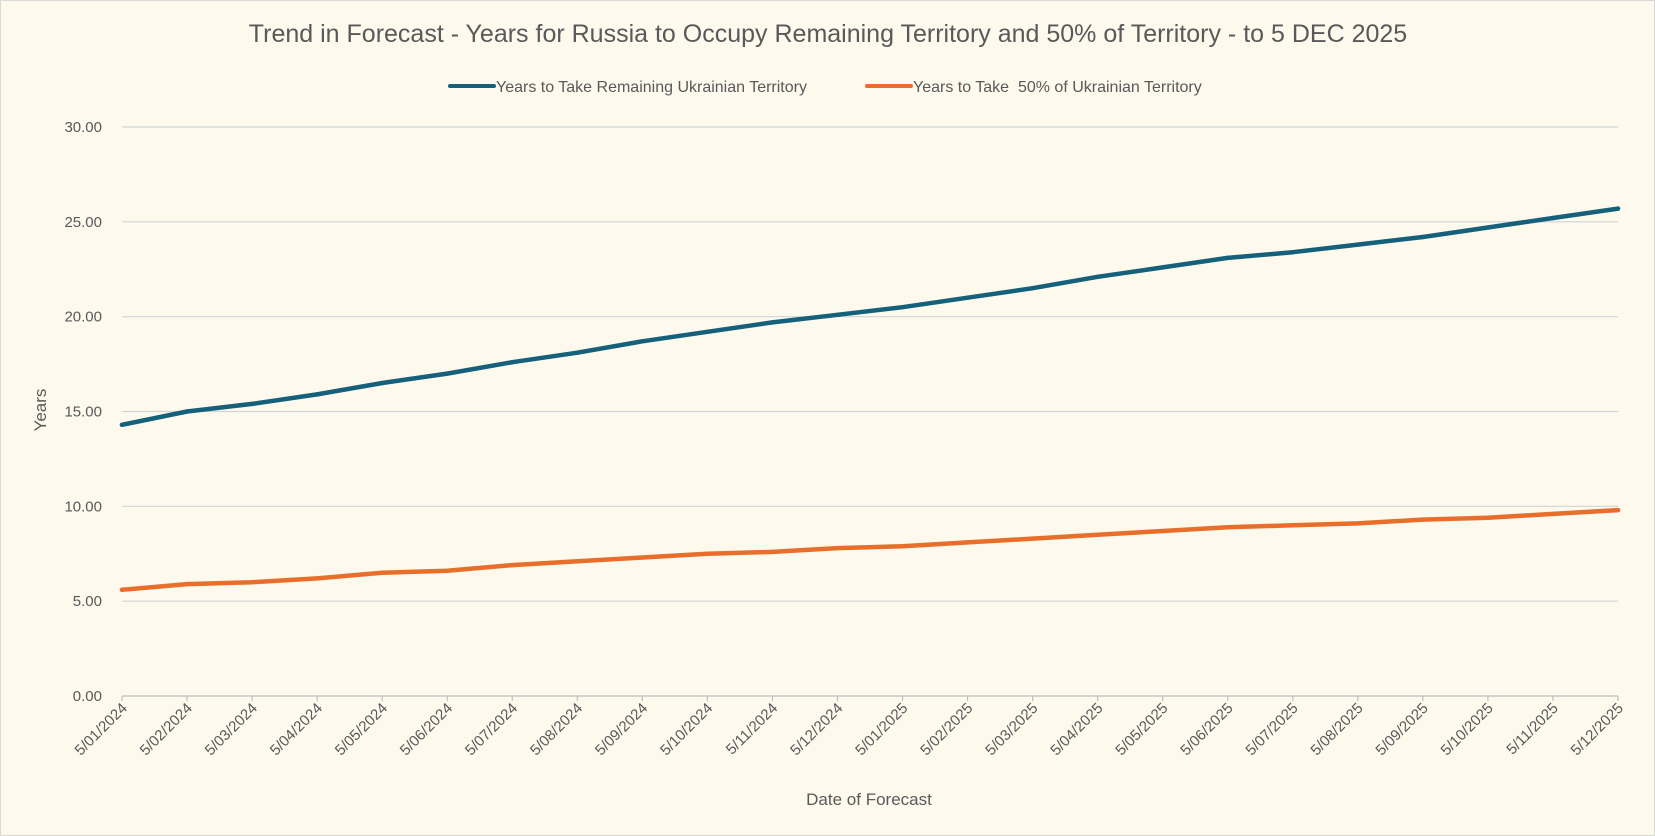 The height and width of the screenshot is (836, 1655). Describe the element at coordinates (1597, 729) in the screenshot. I see `x-tick-label: 5/12/2025` at that location.